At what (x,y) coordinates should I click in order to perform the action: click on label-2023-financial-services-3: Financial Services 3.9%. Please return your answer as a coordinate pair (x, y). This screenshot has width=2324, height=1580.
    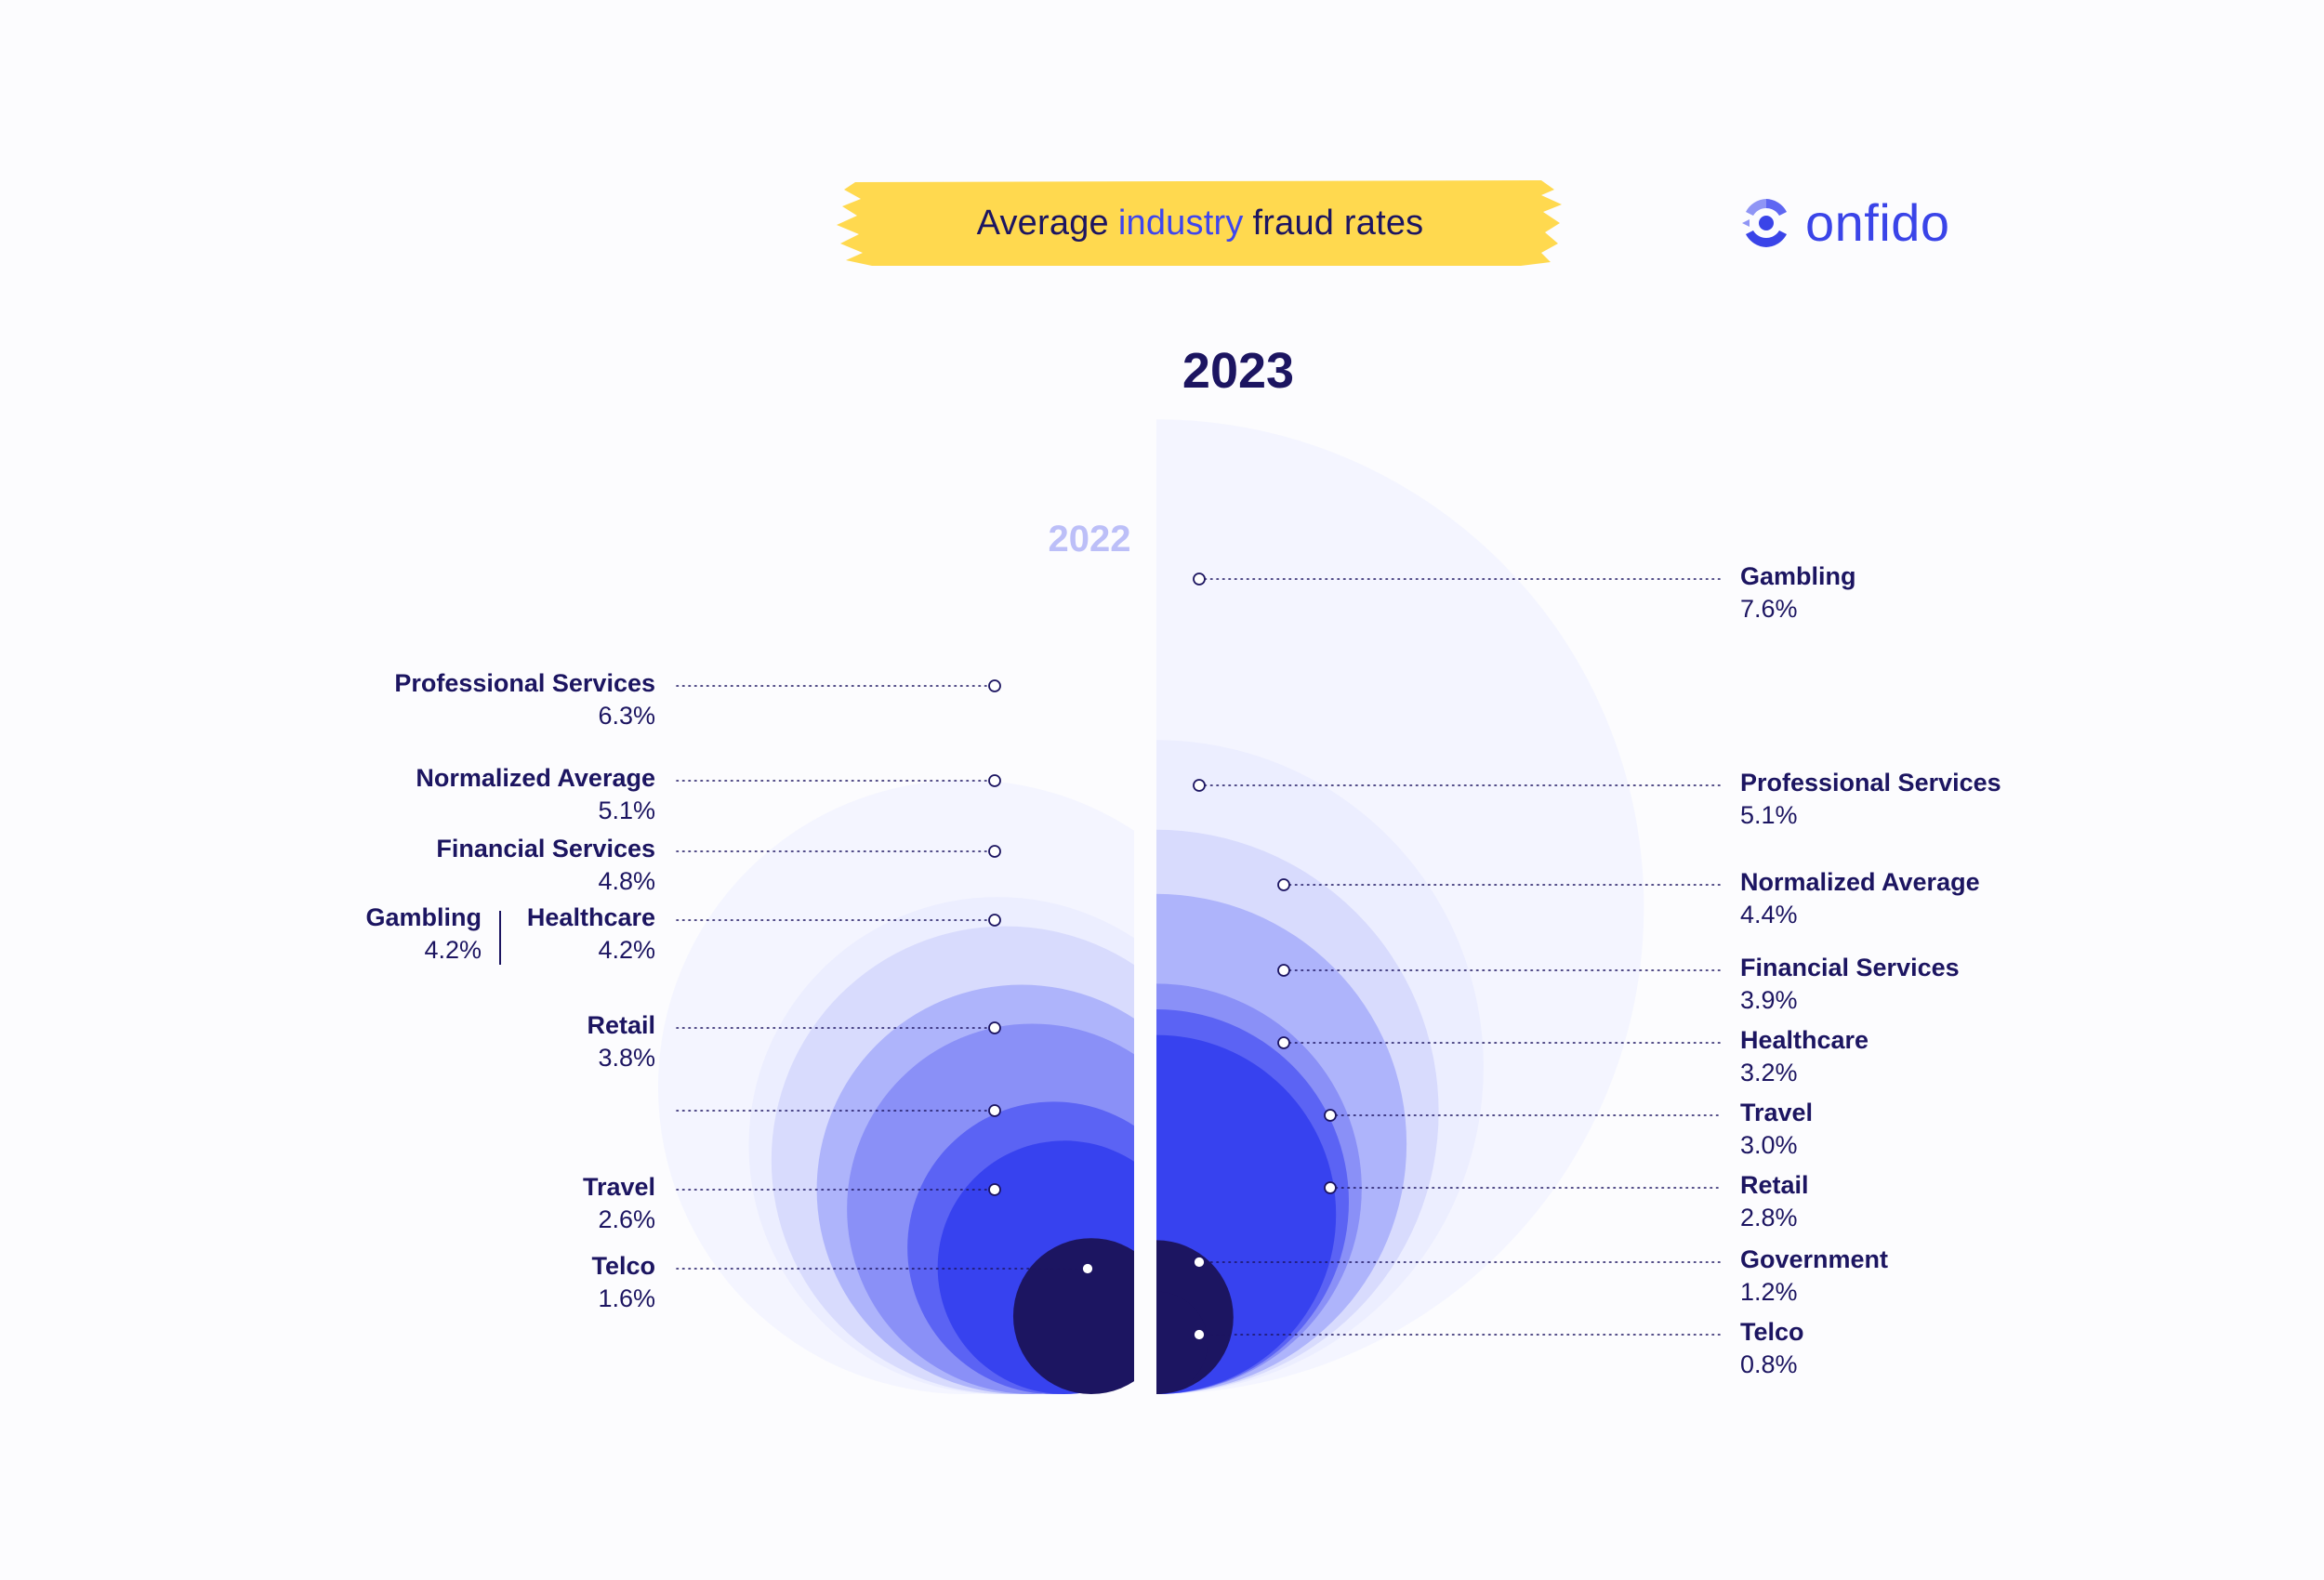
    Looking at the image, I should click on (1850, 984).